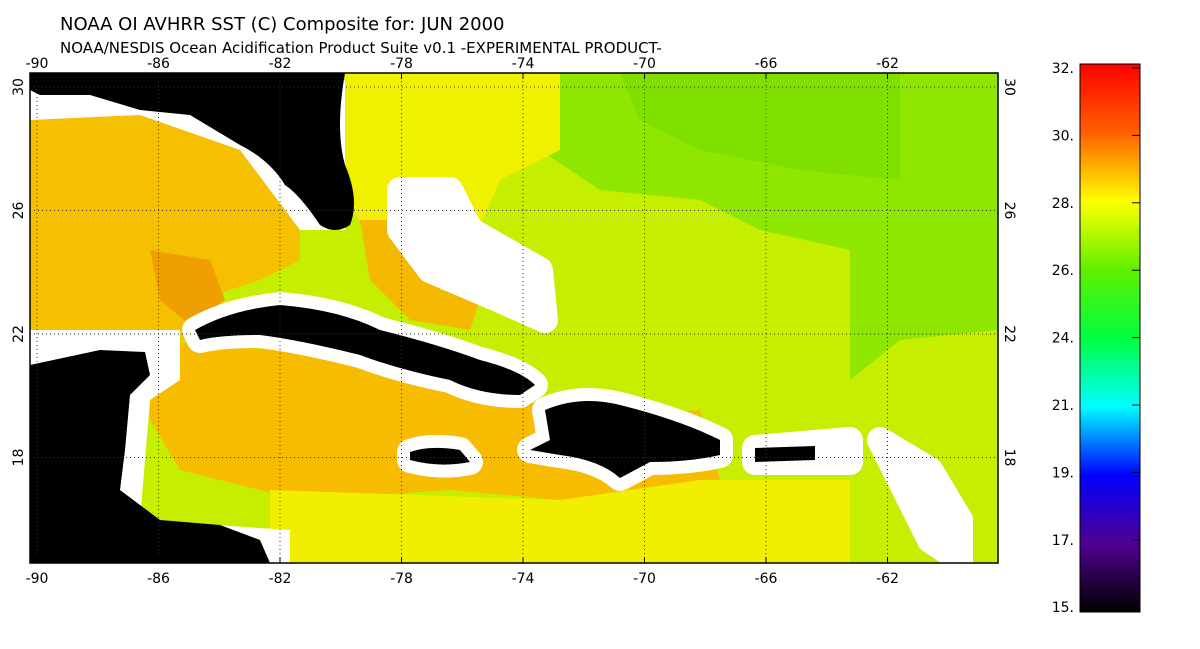 The width and height of the screenshot is (1200, 649). I want to click on lat-label-right: 26, so click(1009, 211).